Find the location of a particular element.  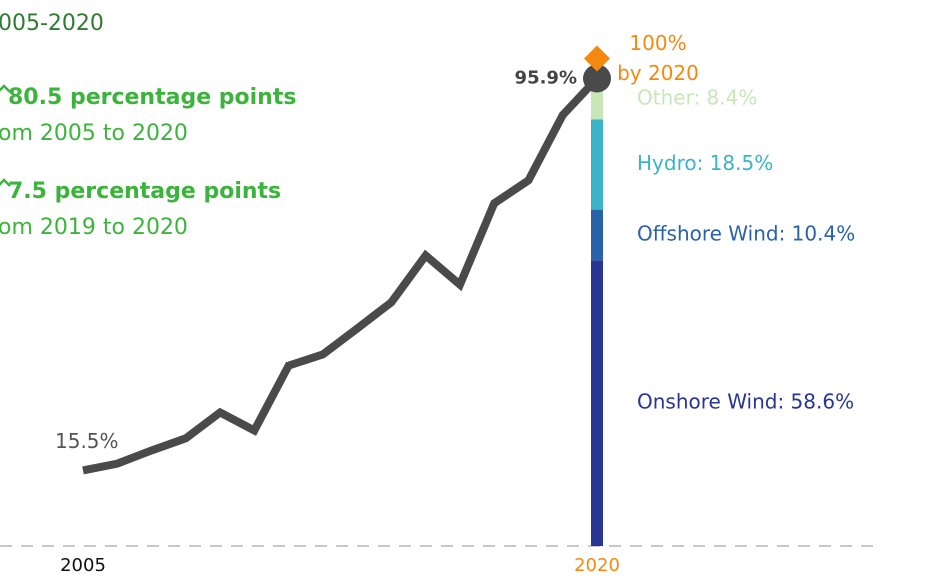

annotation-bold: 80.5 percentage points is located at coordinates (152, 97).